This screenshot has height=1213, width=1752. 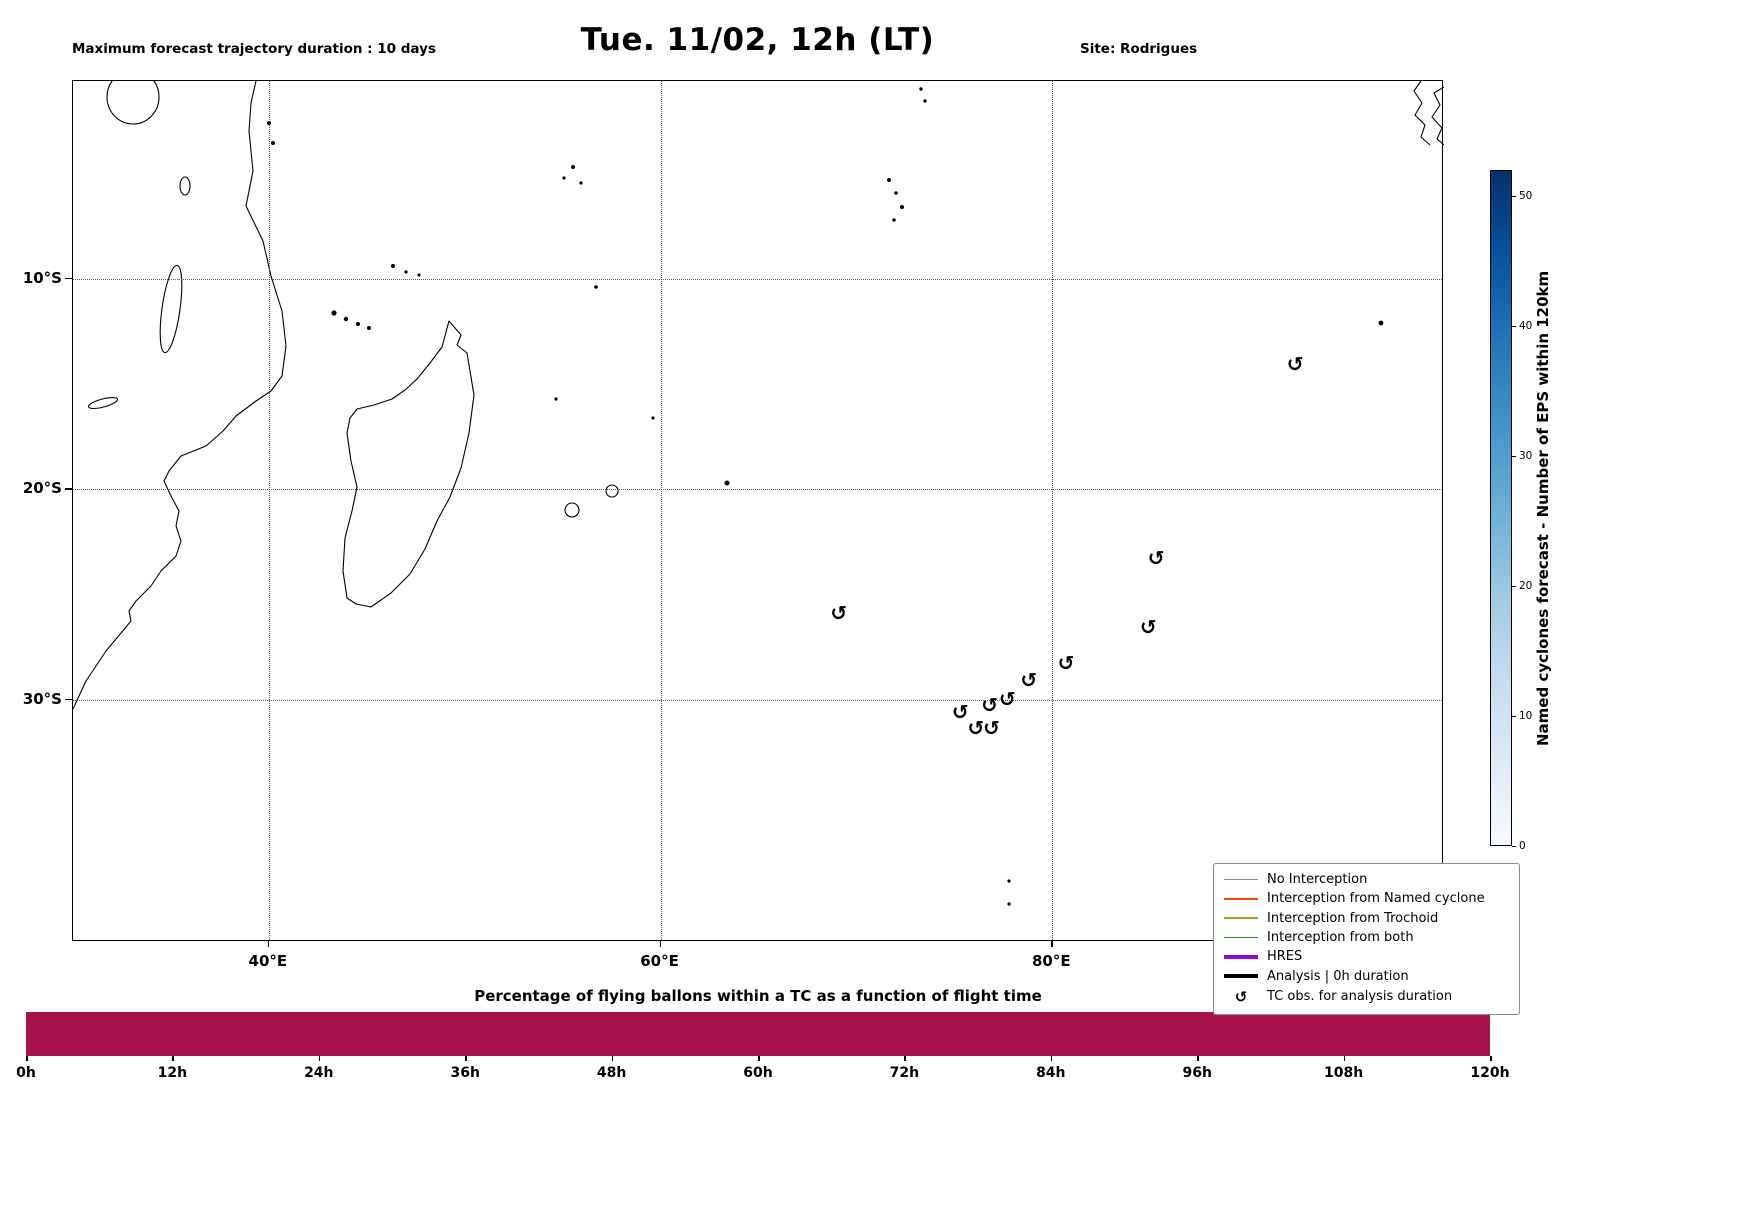 I want to click on legend-item: HRES, so click(x=1366, y=956).